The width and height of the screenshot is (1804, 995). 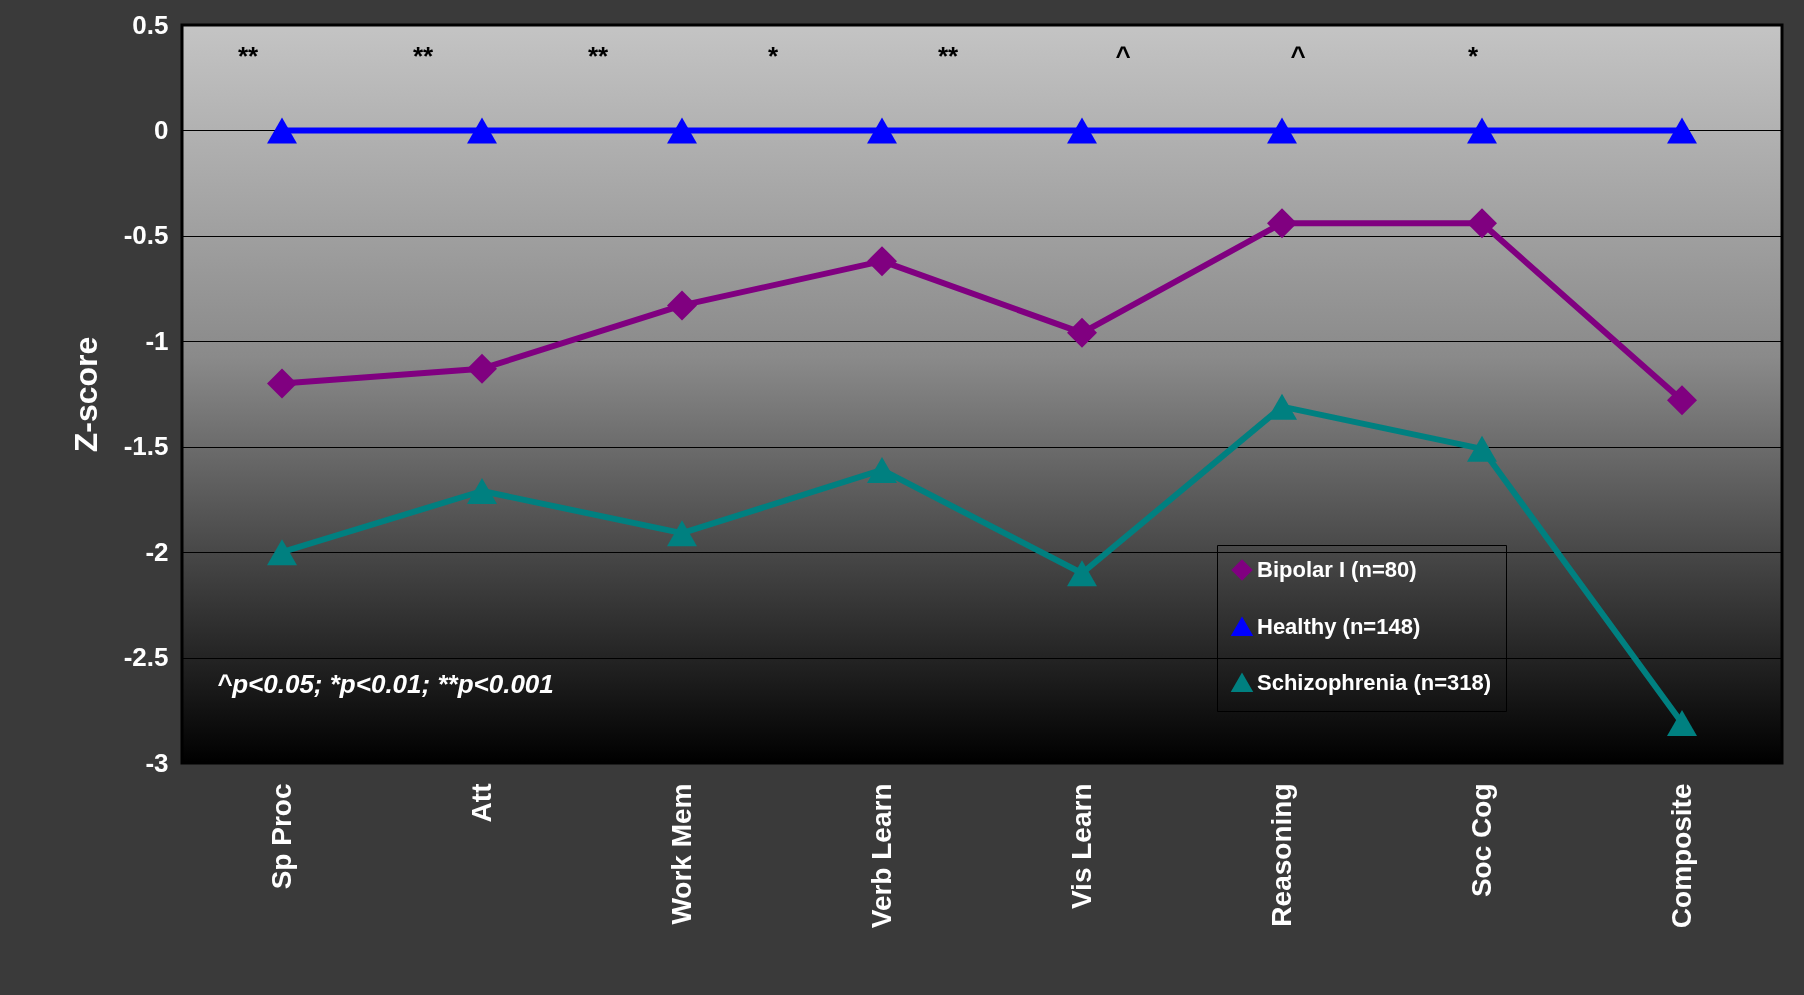 I want to click on x-tick-label: Reasoning, so click(x=1281, y=855).